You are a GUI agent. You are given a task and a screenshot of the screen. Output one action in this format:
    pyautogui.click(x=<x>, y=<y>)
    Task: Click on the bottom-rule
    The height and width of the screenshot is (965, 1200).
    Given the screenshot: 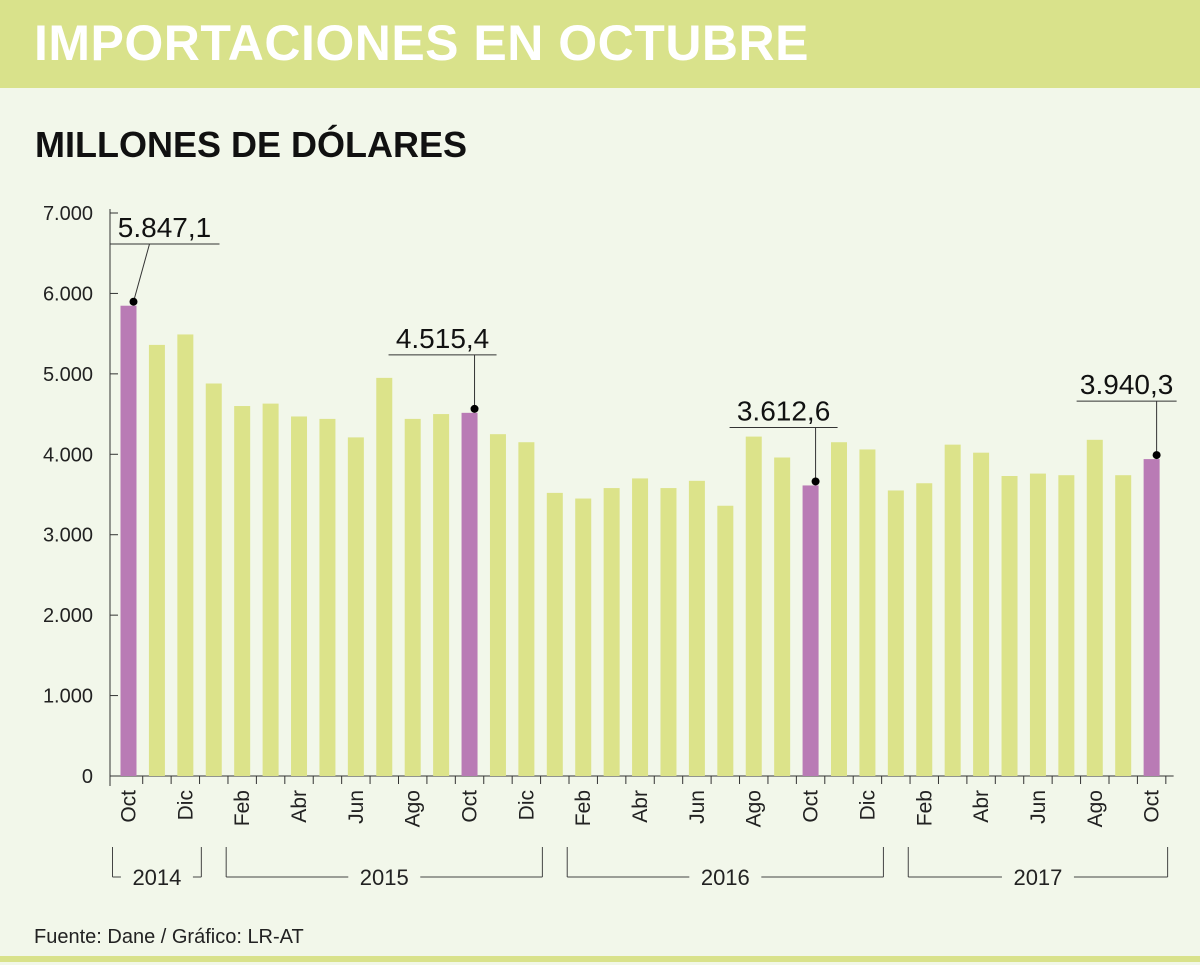 What is the action you would take?
    pyautogui.click(x=600, y=959)
    